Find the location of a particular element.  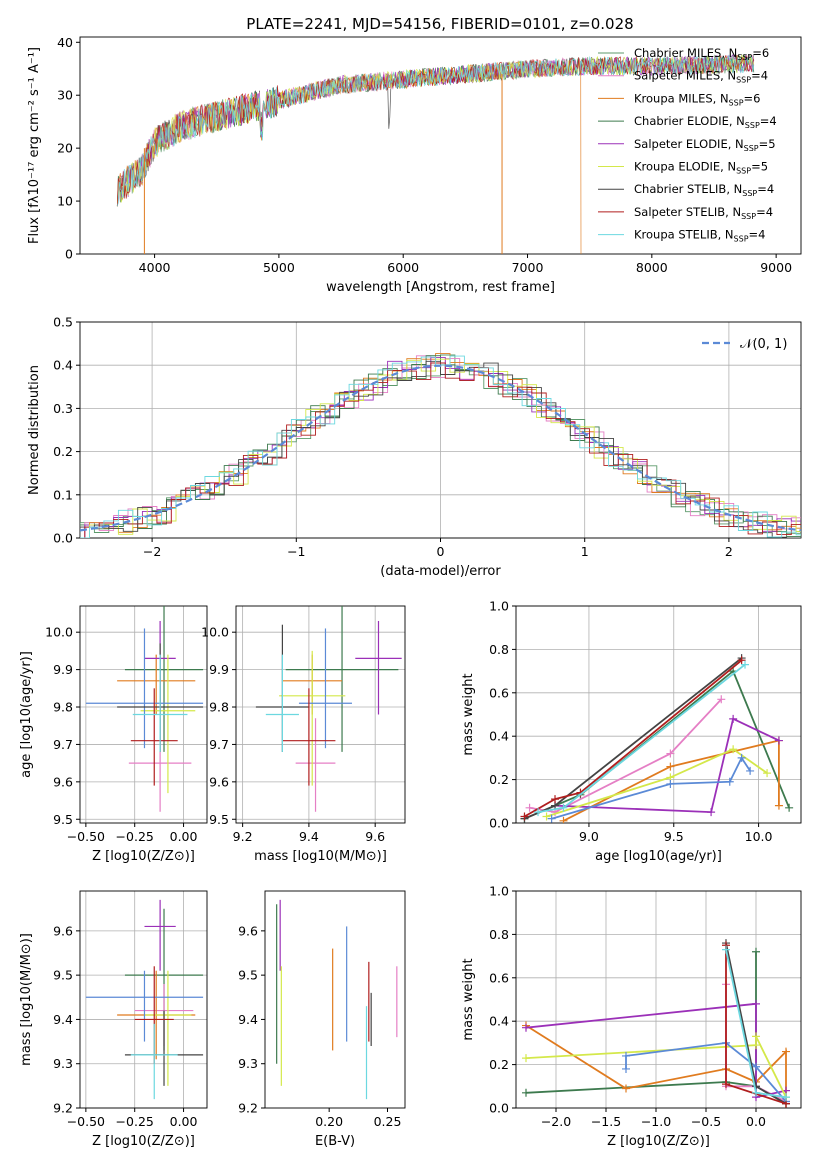

y-tick-label: 1.0 is located at coordinates (499, 891).